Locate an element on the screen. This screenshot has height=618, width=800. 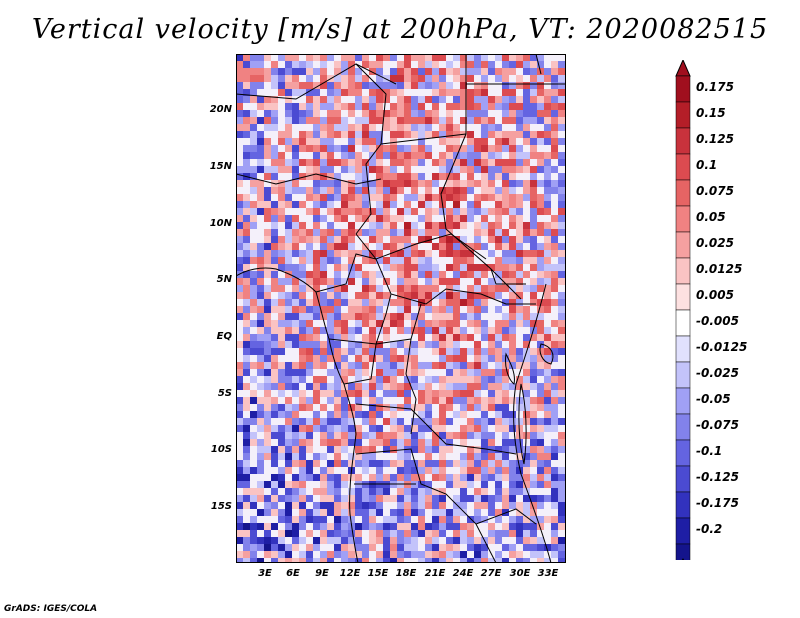
colorbar-label: -0.0125 is located at coordinates (722, 347).